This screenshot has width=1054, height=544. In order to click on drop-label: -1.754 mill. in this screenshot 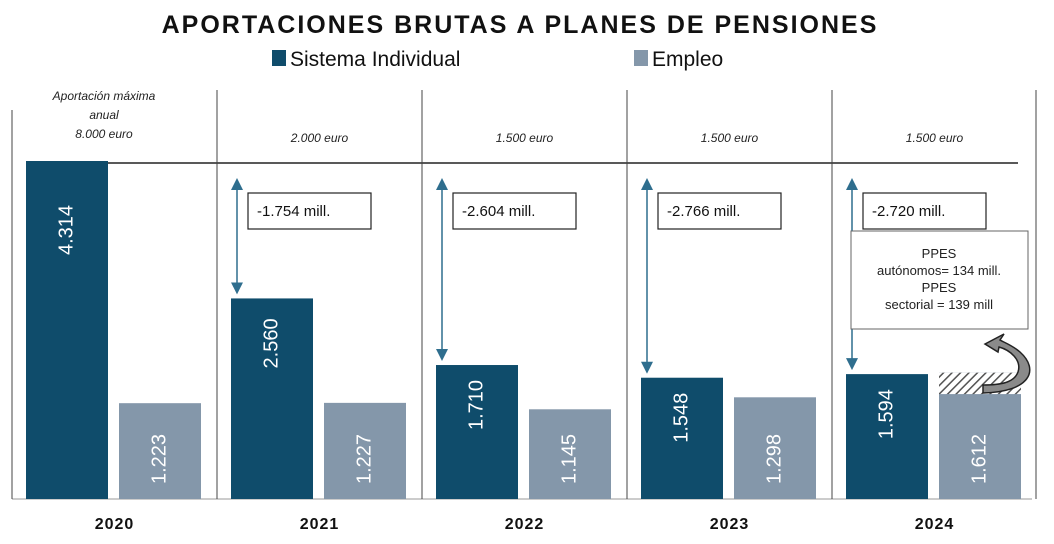, I will do `click(293, 211)`.